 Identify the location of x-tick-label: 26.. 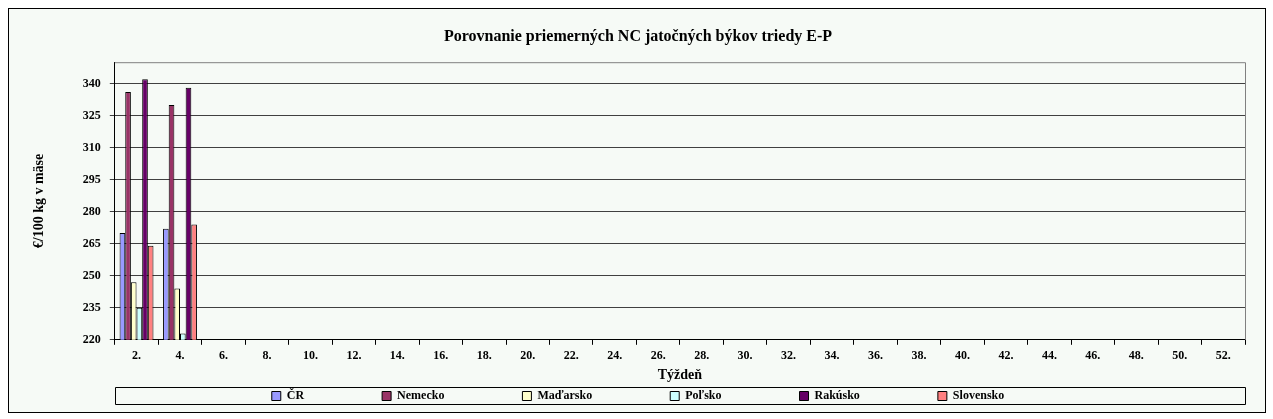
(658, 355).